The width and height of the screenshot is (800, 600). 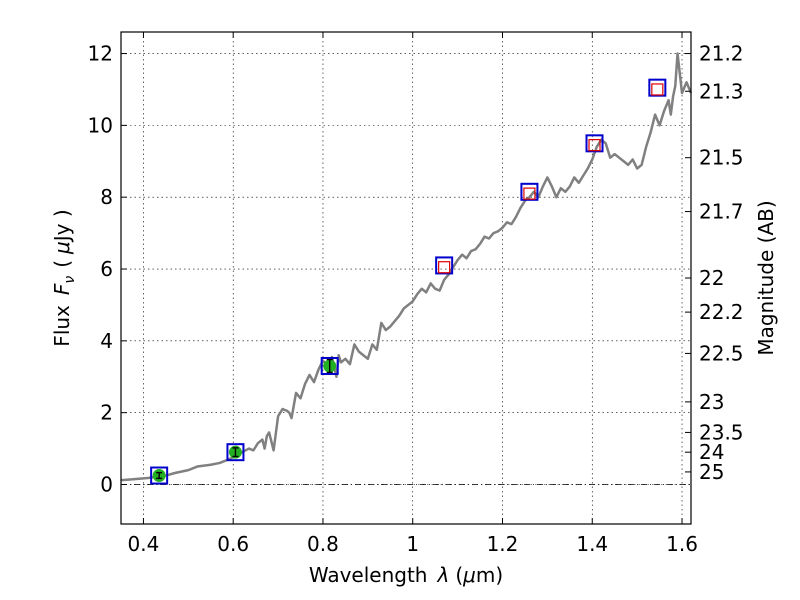 I want to click on y-axis: 0 2 4 6 8 10 12, so click(x=107, y=269).